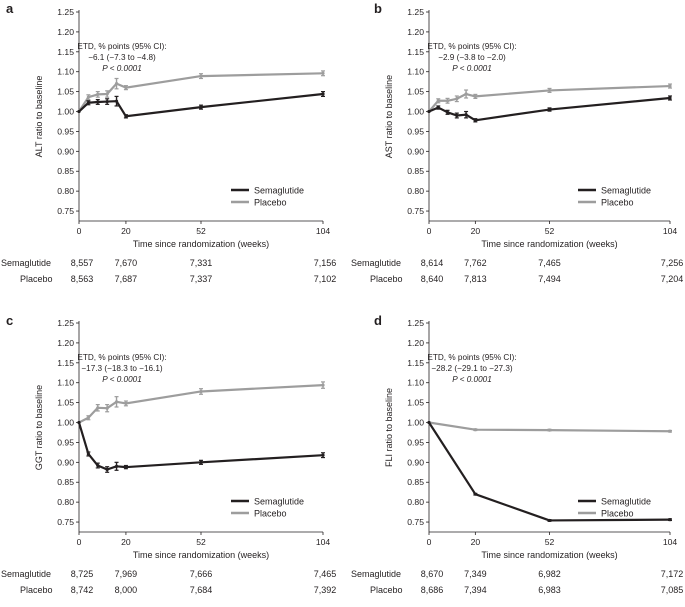 The image size is (685, 607). What do you see at coordinates (325, 279) in the screenshot?
I see `n-at-risk-value: 7,102` at bounding box center [325, 279].